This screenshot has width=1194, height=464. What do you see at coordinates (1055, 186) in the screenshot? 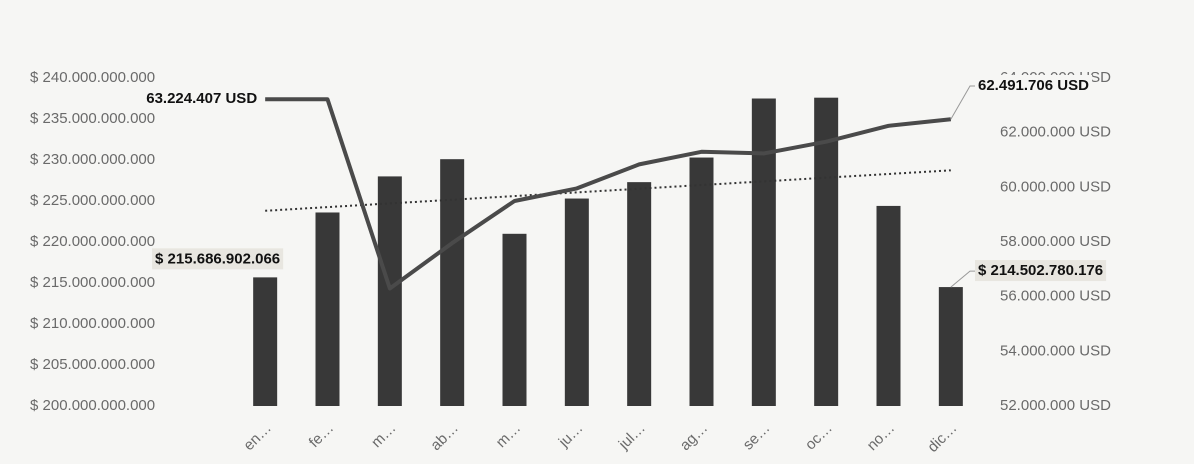
I see `y2-tick-label: 60.000.000 USD` at bounding box center [1055, 186].